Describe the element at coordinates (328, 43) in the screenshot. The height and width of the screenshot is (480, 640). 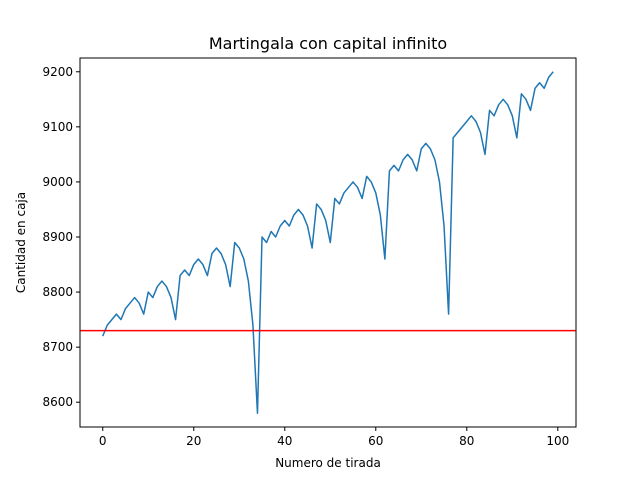
I see `chart-title: Martingala con capital infinito` at that location.